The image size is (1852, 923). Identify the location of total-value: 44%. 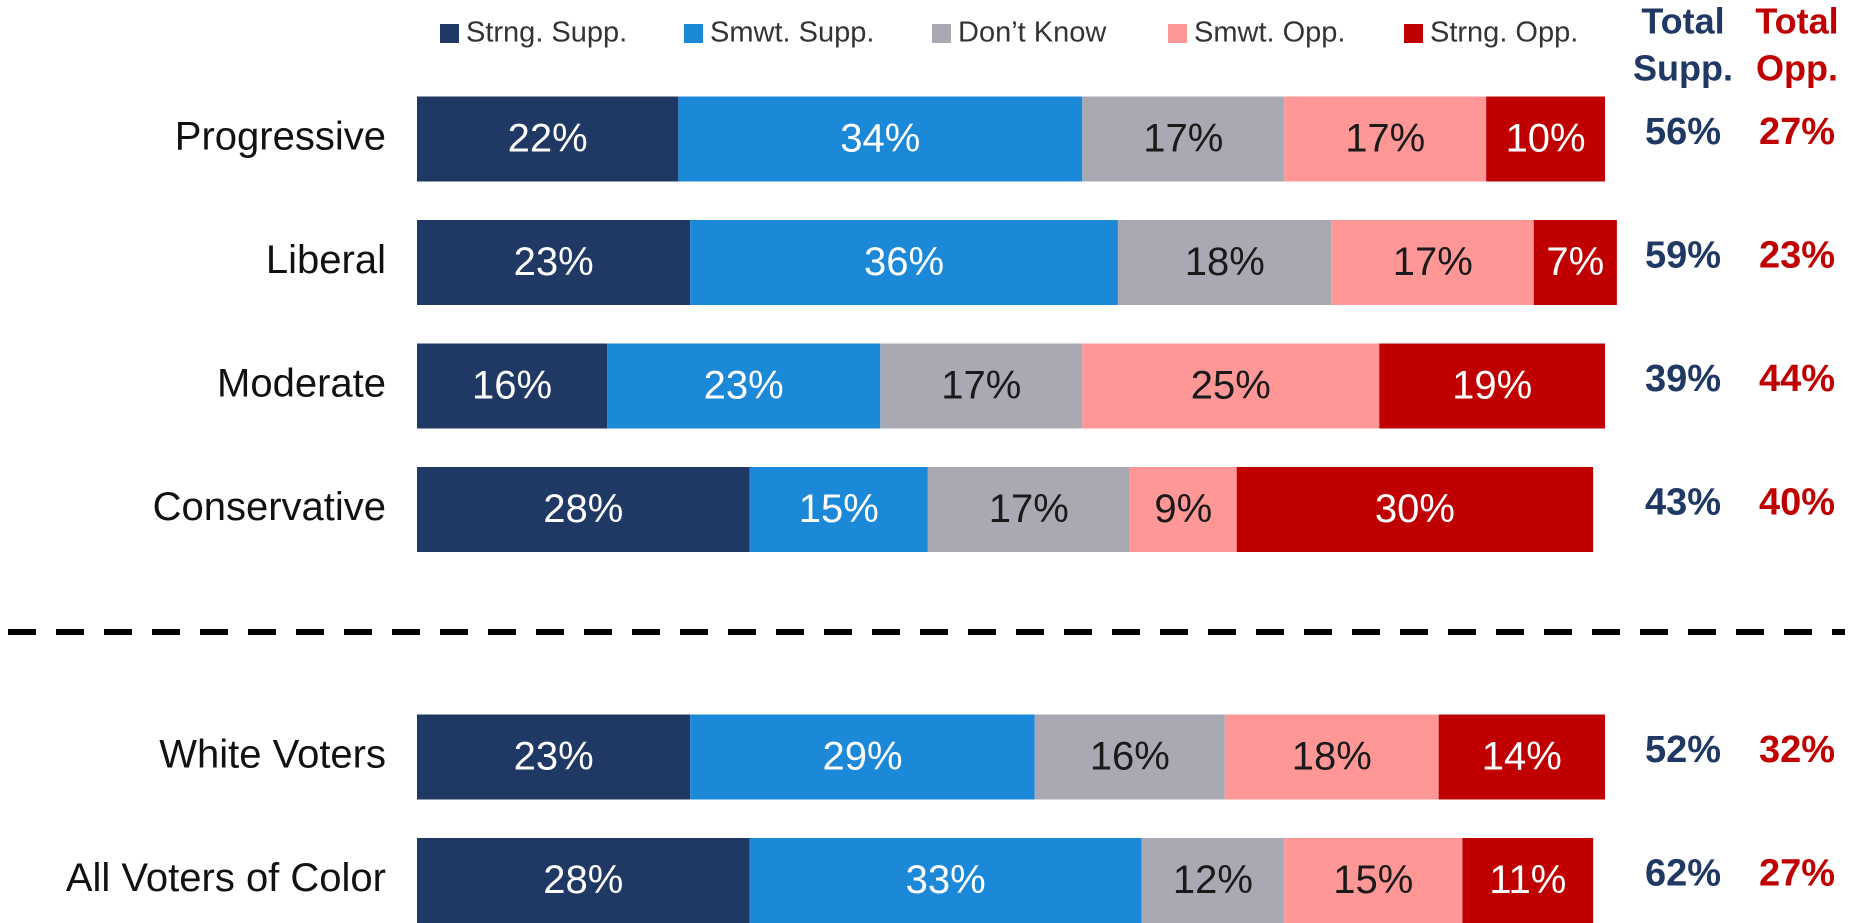
(1797, 379).